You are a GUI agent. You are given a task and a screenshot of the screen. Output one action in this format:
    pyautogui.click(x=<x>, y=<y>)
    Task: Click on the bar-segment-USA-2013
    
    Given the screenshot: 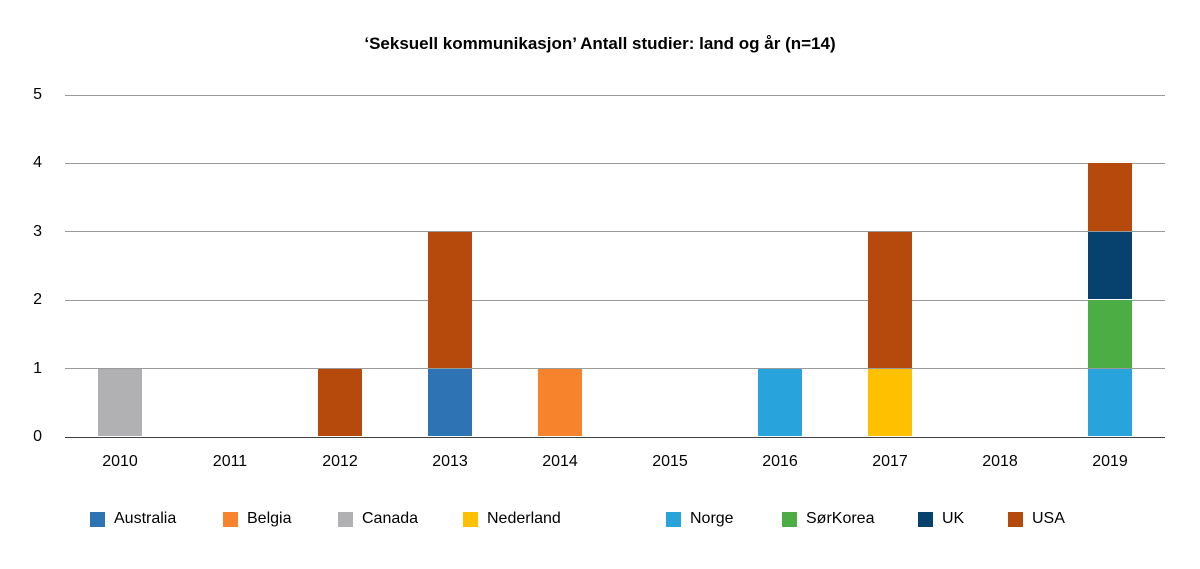 What is the action you would take?
    pyautogui.click(x=450, y=299)
    